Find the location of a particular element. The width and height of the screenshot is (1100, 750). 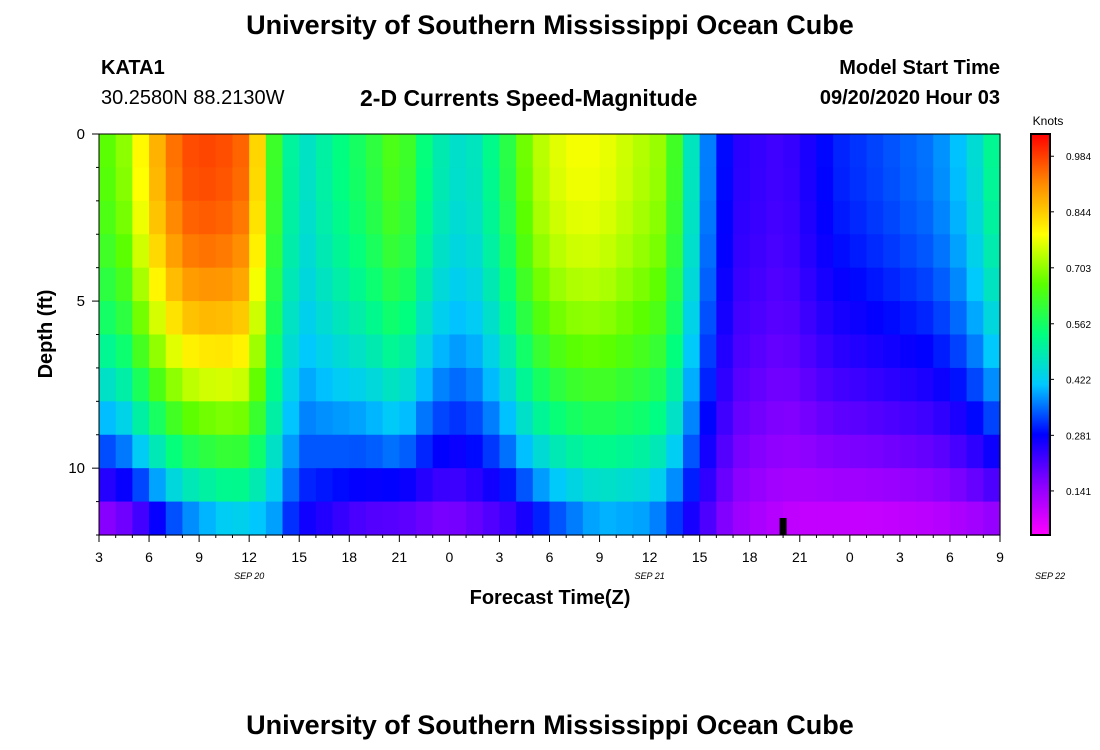

colorbar-tick-label: 0.281 is located at coordinates (1078, 436).